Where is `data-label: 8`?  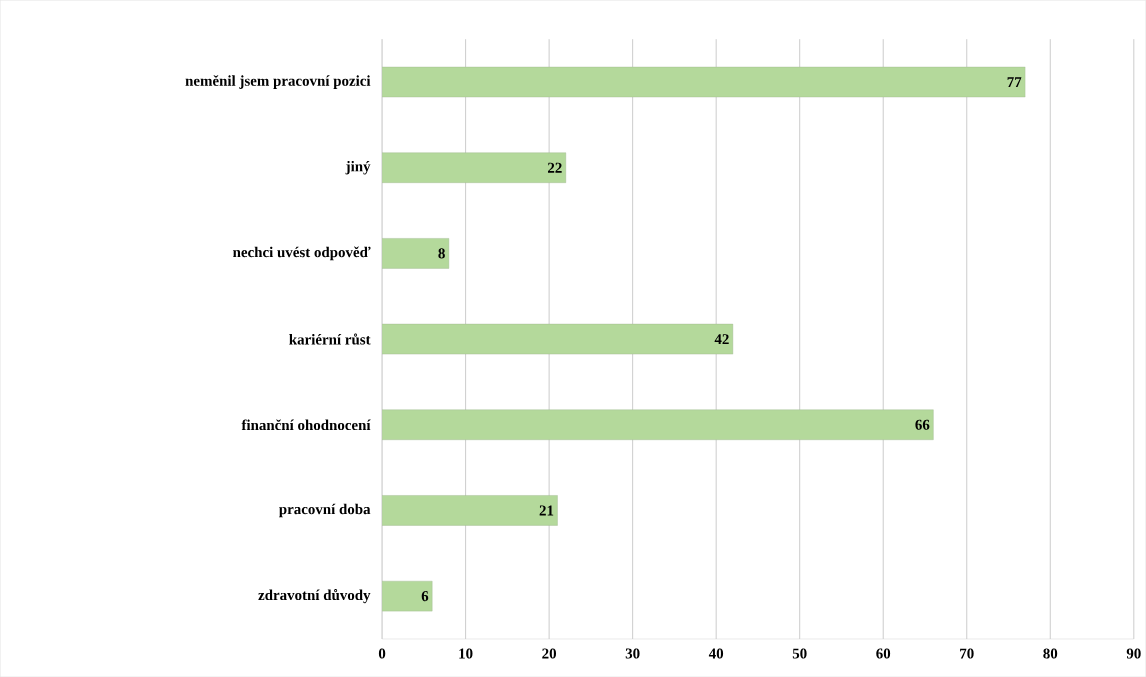 data-label: 8 is located at coordinates (441, 253).